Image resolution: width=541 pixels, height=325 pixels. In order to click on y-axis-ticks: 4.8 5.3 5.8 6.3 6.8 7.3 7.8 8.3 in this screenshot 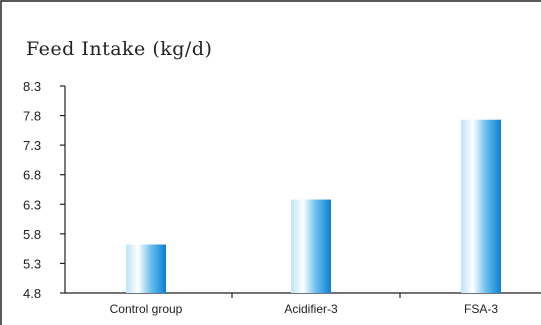, I will do `click(44, 190)`.